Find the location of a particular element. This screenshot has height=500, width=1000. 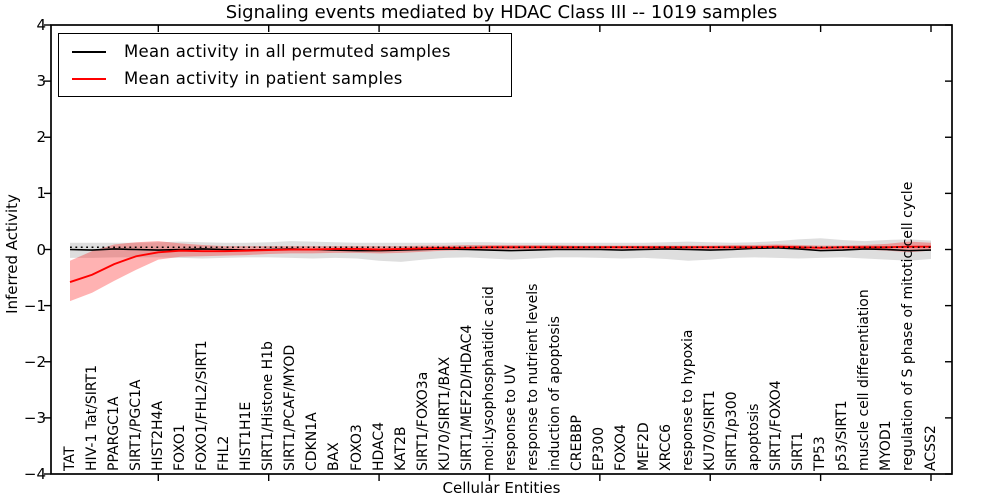

x-tick-label: induction of apoptosis is located at coordinates (555, 393).